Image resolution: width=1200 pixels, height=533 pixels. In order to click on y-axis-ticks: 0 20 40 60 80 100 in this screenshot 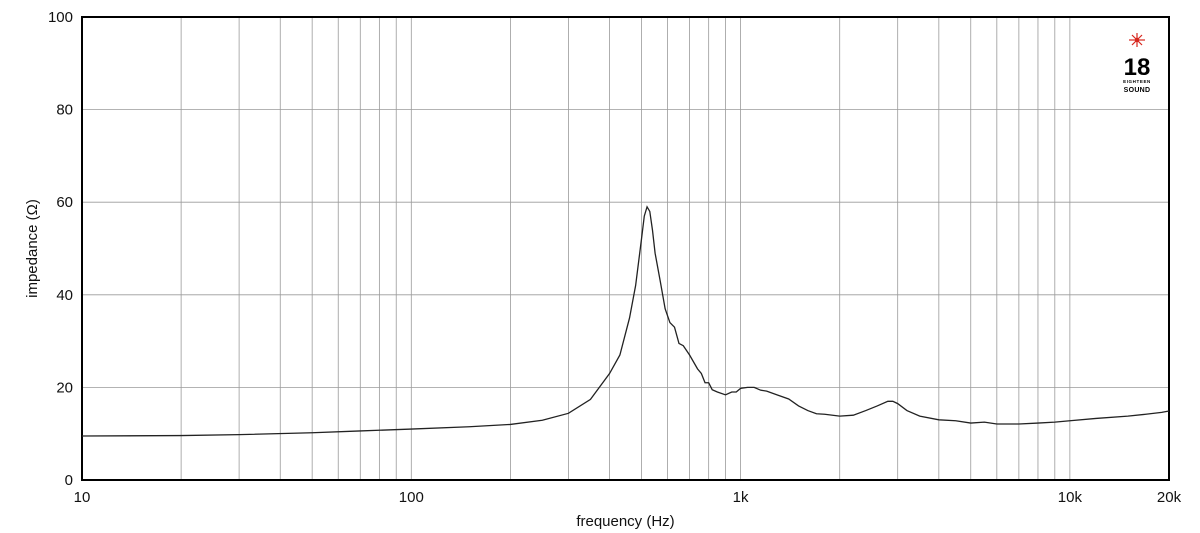, I will do `click(60, 249)`.